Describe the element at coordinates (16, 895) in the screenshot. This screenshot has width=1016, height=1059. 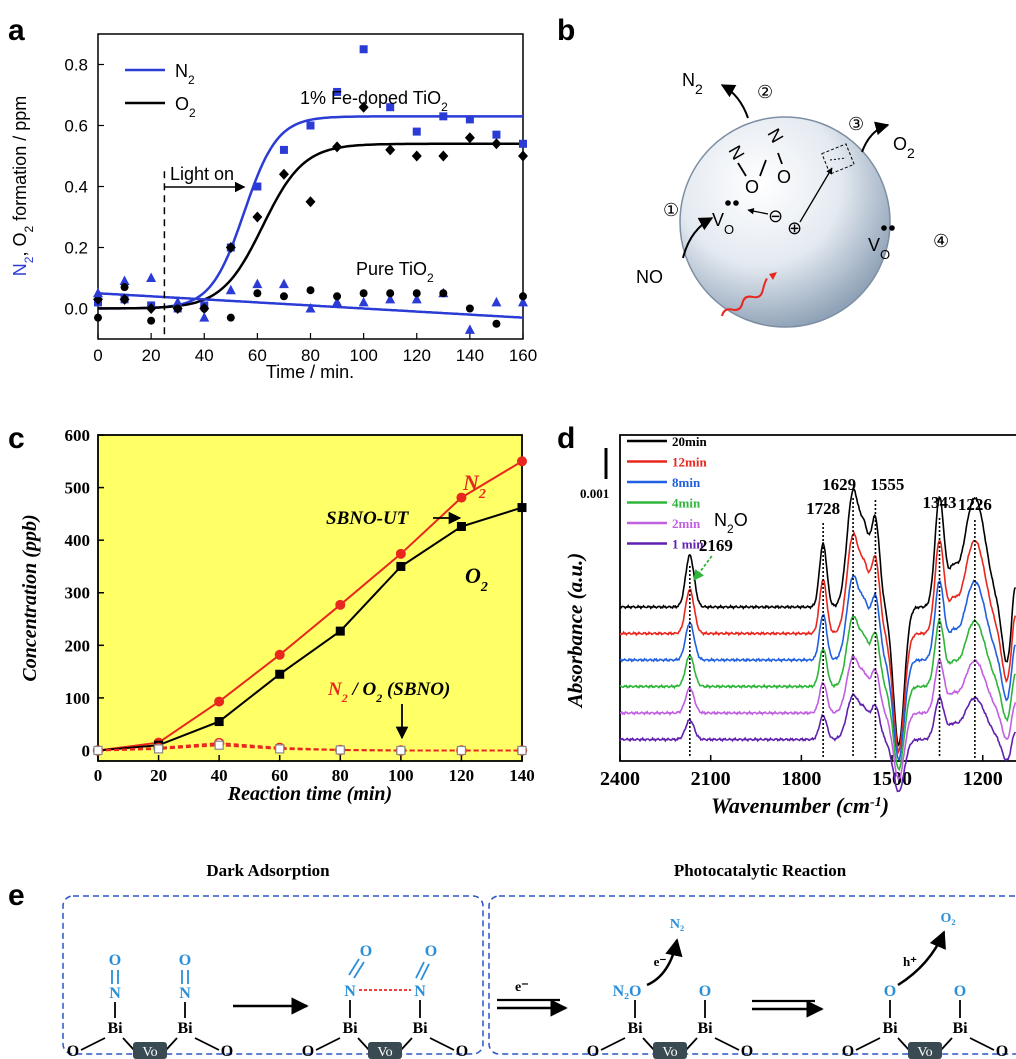
I see `panel-e-label: e` at that location.